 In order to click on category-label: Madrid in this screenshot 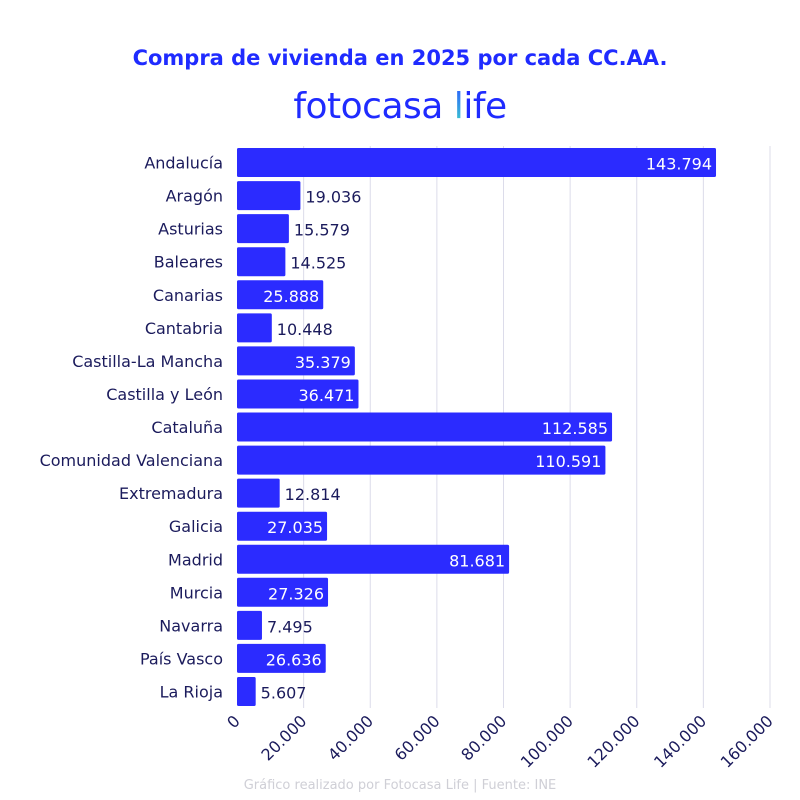, I will do `click(195, 559)`.